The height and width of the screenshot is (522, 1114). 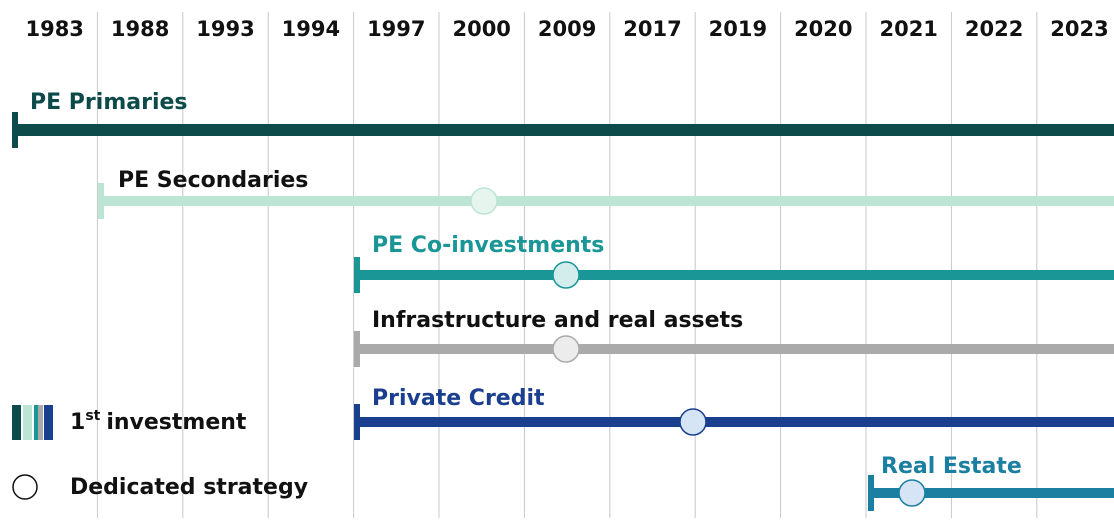 What do you see at coordinates (189, 487) in the screenshot?
I see `legend-dedicated: Dedicated strategy` at bounding box center [189, 487].